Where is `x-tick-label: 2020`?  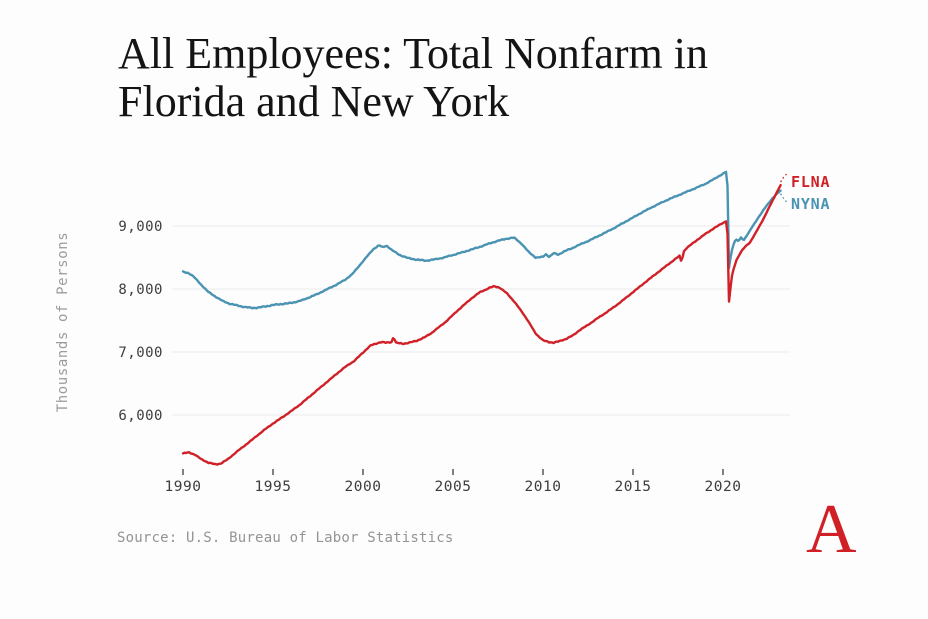
x-tick-label: 2020 is located at coordinates (723, 487).